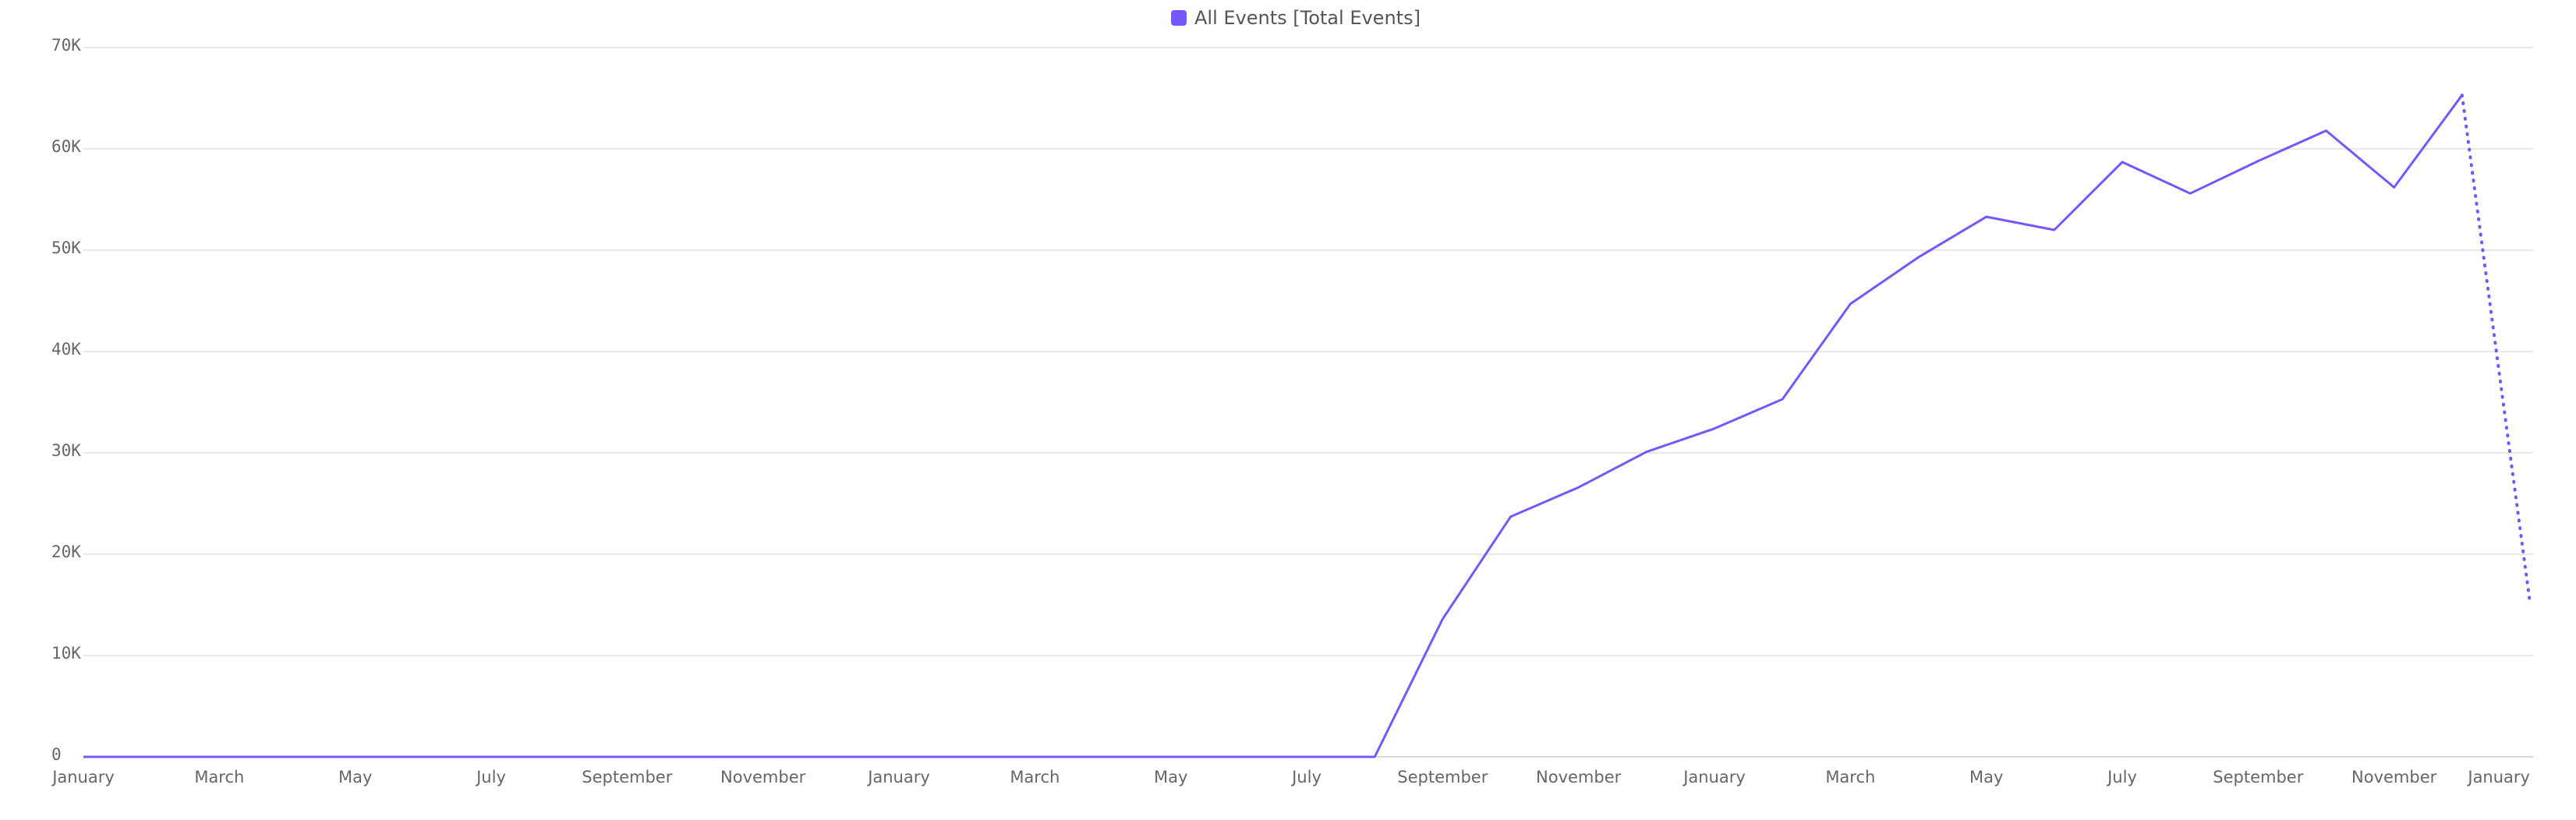  What do you see at coordinates (66, 552) in the screenshot?
I see `y-tick-label: 20K` at bounding box center [66, 552].